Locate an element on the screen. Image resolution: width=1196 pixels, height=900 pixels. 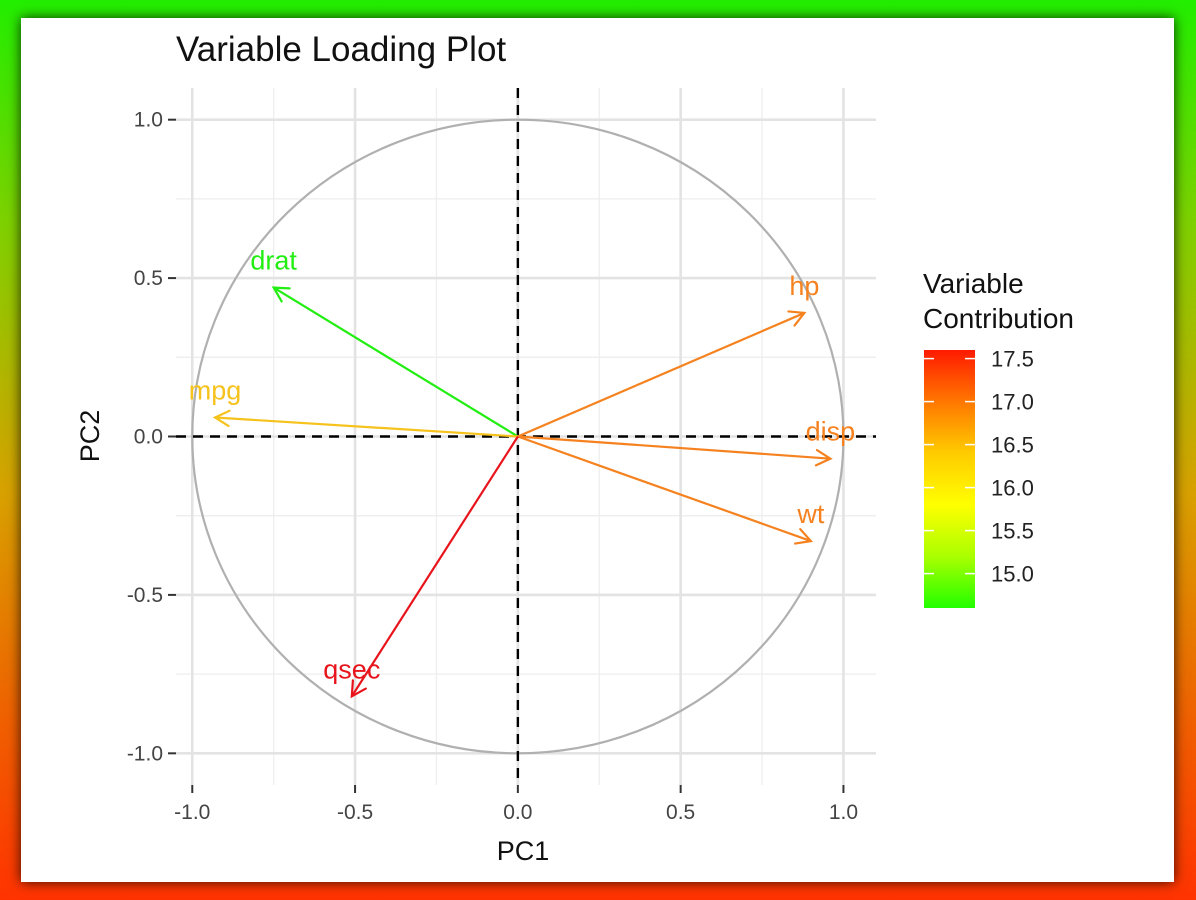
arrowhead-mpg is located at coordinates (221, 418).